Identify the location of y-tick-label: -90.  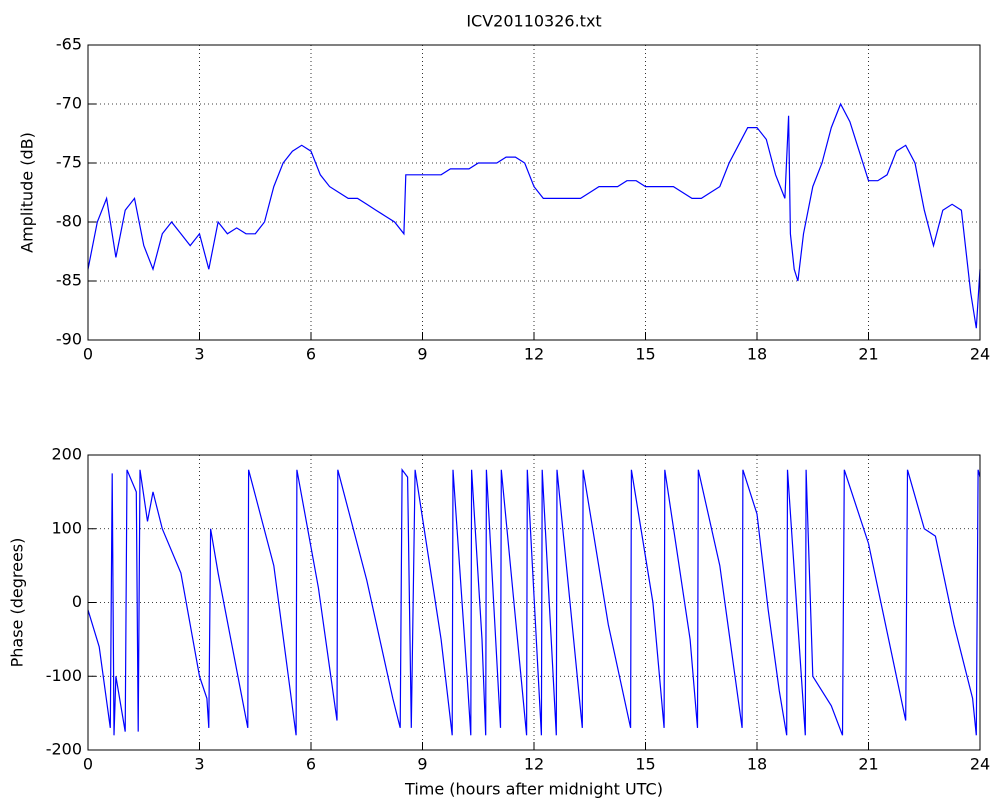
(69, 339).